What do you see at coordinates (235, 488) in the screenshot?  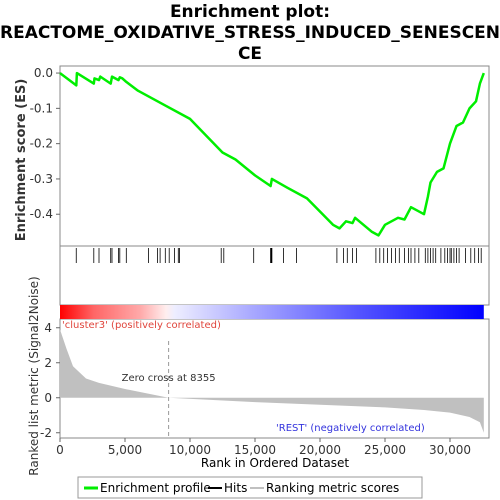 I see `legend-hits-label: Hits` at bounding box center [235, 488].